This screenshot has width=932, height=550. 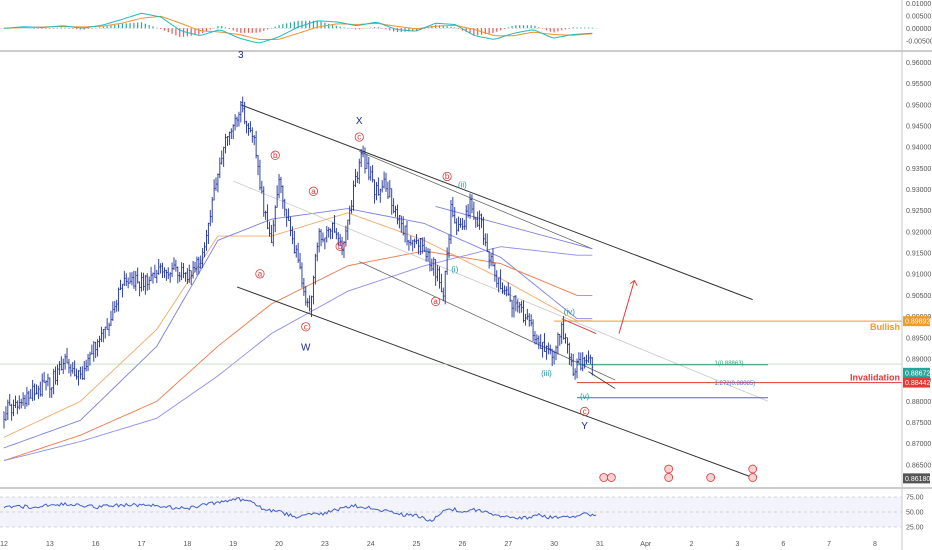 I want to click on price-tick-label: 0.90500, so click(x=918, y=296).